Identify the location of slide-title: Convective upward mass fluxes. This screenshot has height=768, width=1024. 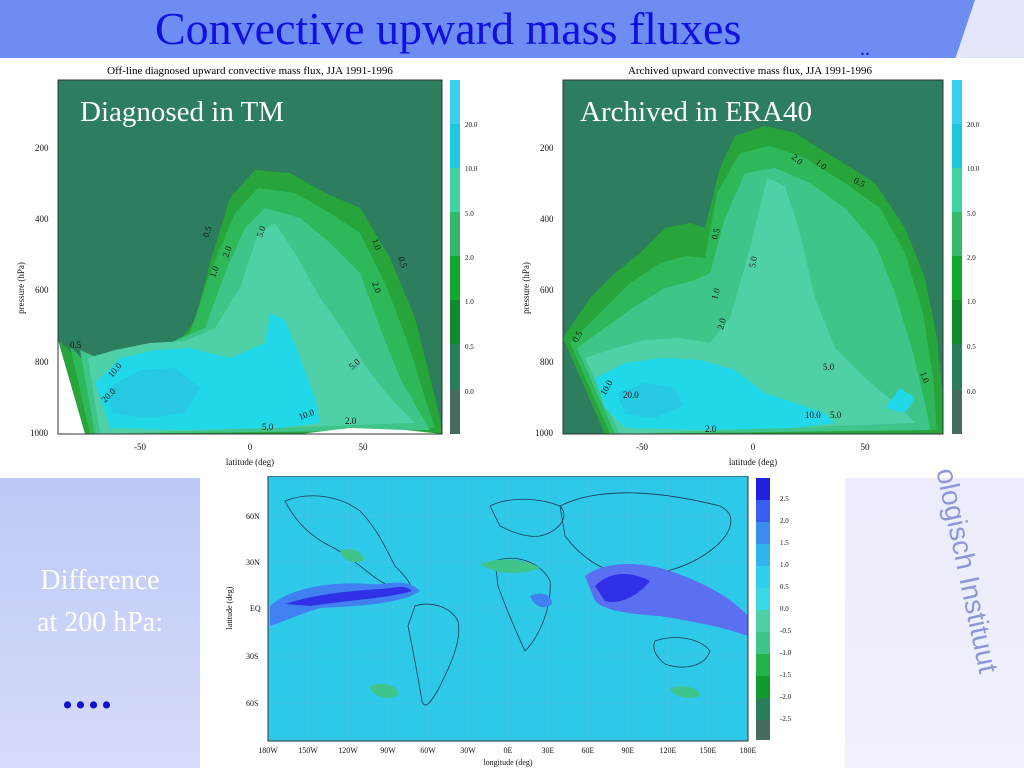
(448, 28).